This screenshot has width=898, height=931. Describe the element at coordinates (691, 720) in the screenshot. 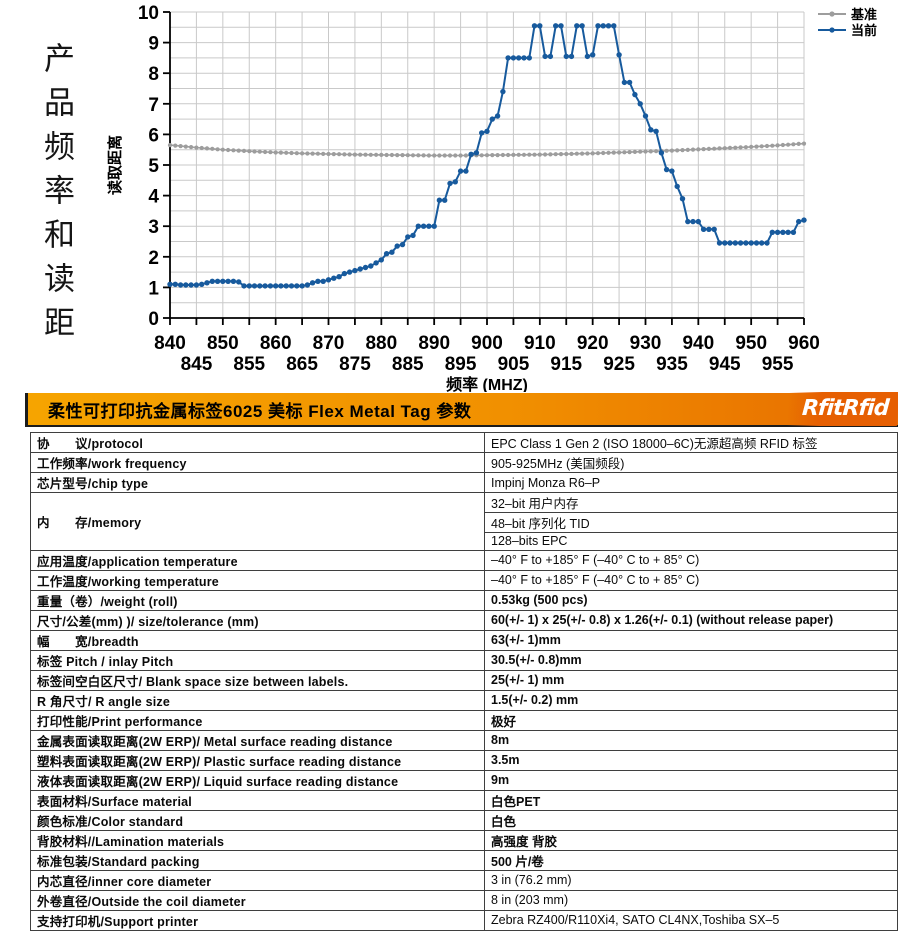

I see `spec-value: 极好` at that location.